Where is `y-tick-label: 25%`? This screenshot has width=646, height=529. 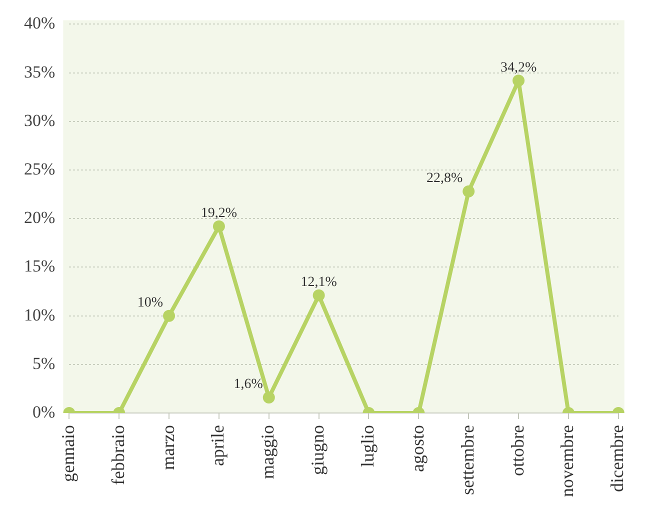
y-tick-label: 25% is located at coordinates (40, 168).